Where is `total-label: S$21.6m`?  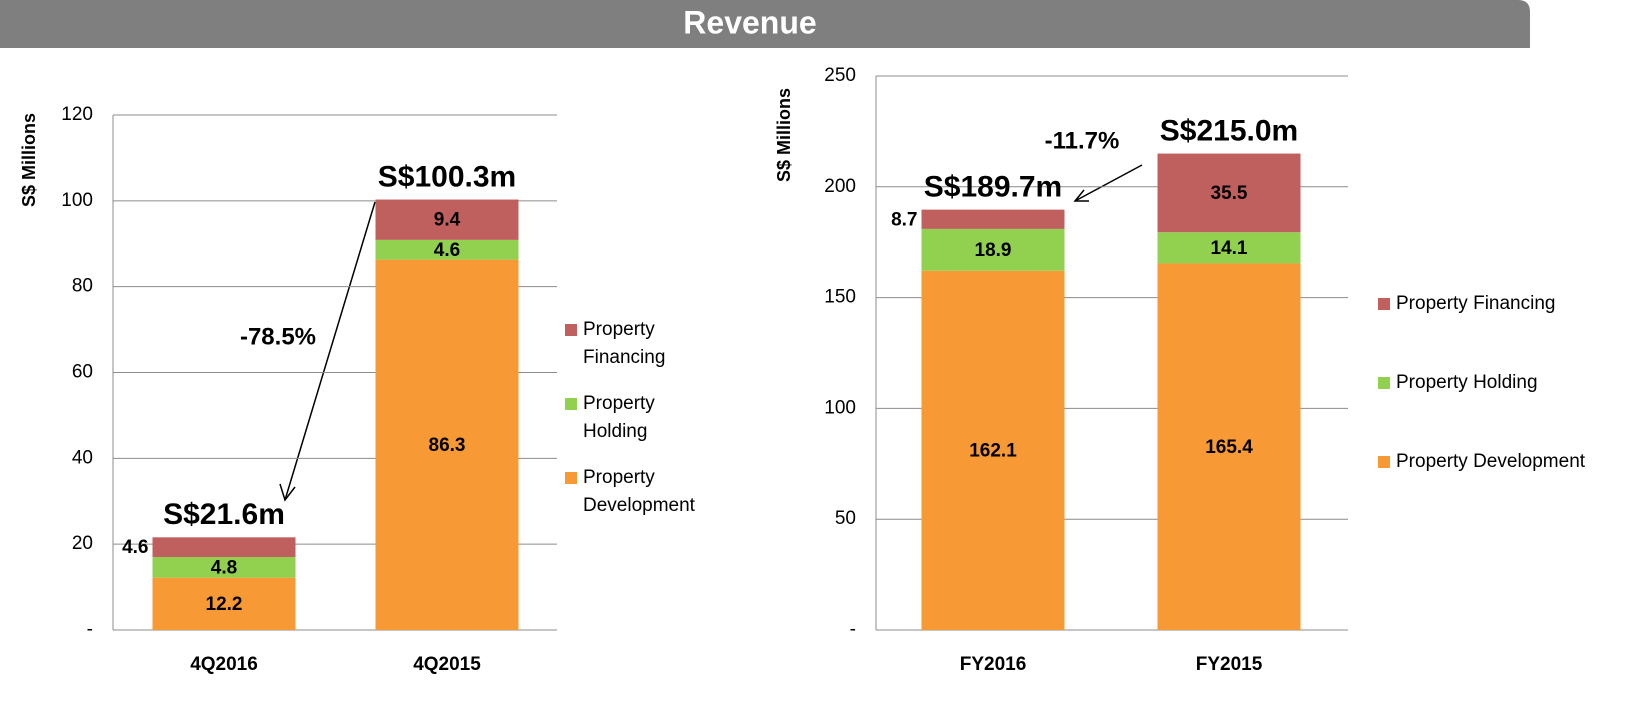 total-label: S$21.6m is located at coordinates (224, 514).